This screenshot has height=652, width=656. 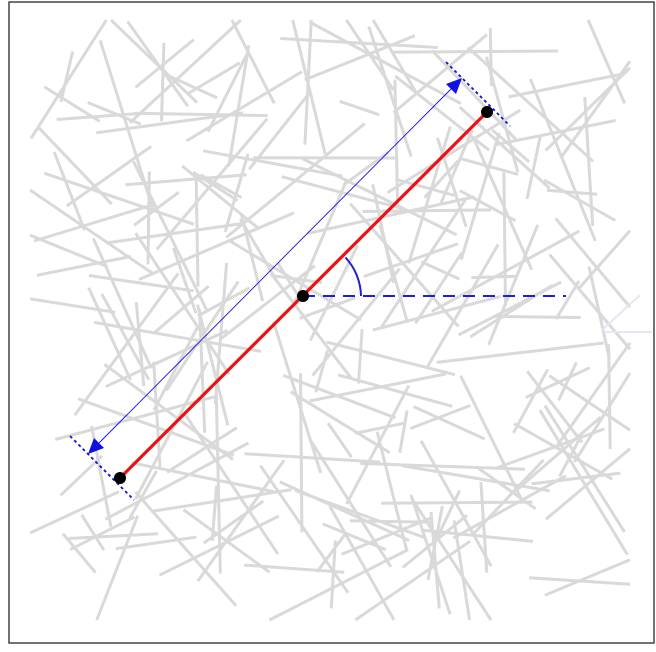 I want to click on segment-center-point, so click(x=303, y=296).